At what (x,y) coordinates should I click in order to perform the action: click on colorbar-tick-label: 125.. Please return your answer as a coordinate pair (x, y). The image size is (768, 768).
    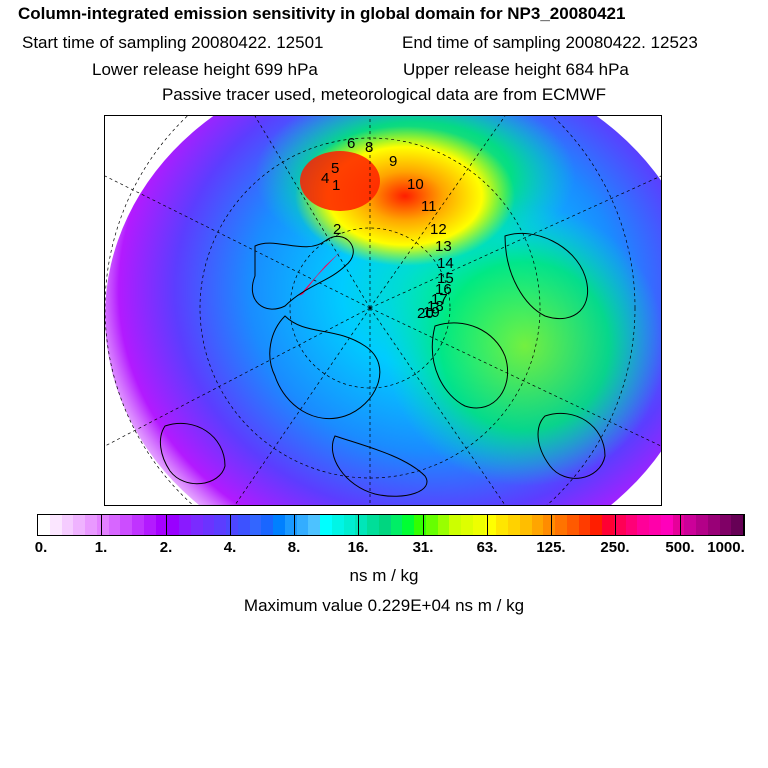
    Looking at the image, I should click on (551, 547).